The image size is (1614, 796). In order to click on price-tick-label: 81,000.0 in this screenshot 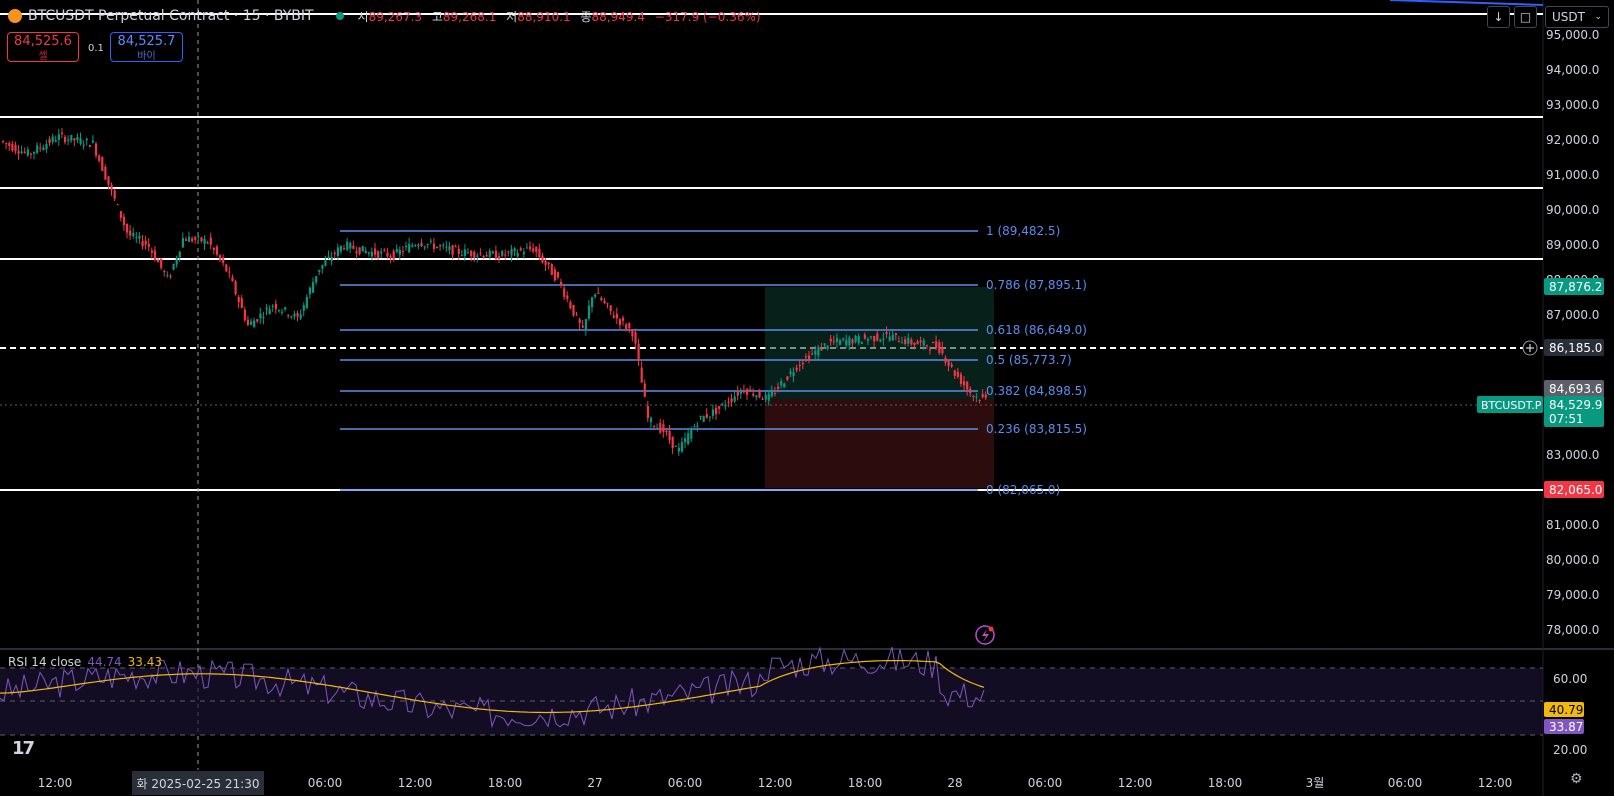, I will do `click(1572, 525)`.